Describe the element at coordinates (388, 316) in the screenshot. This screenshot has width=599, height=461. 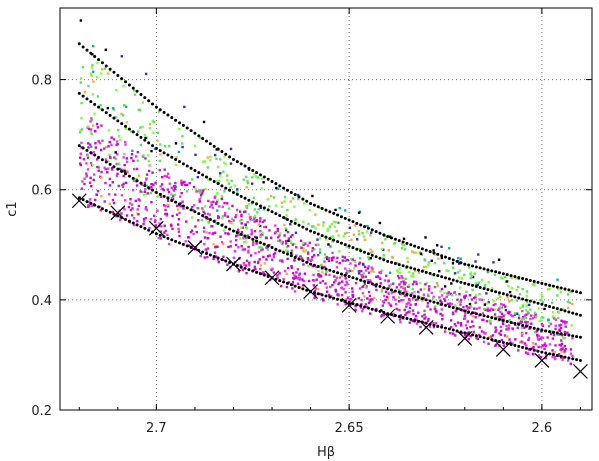
I see `cross-stroke` at that location.